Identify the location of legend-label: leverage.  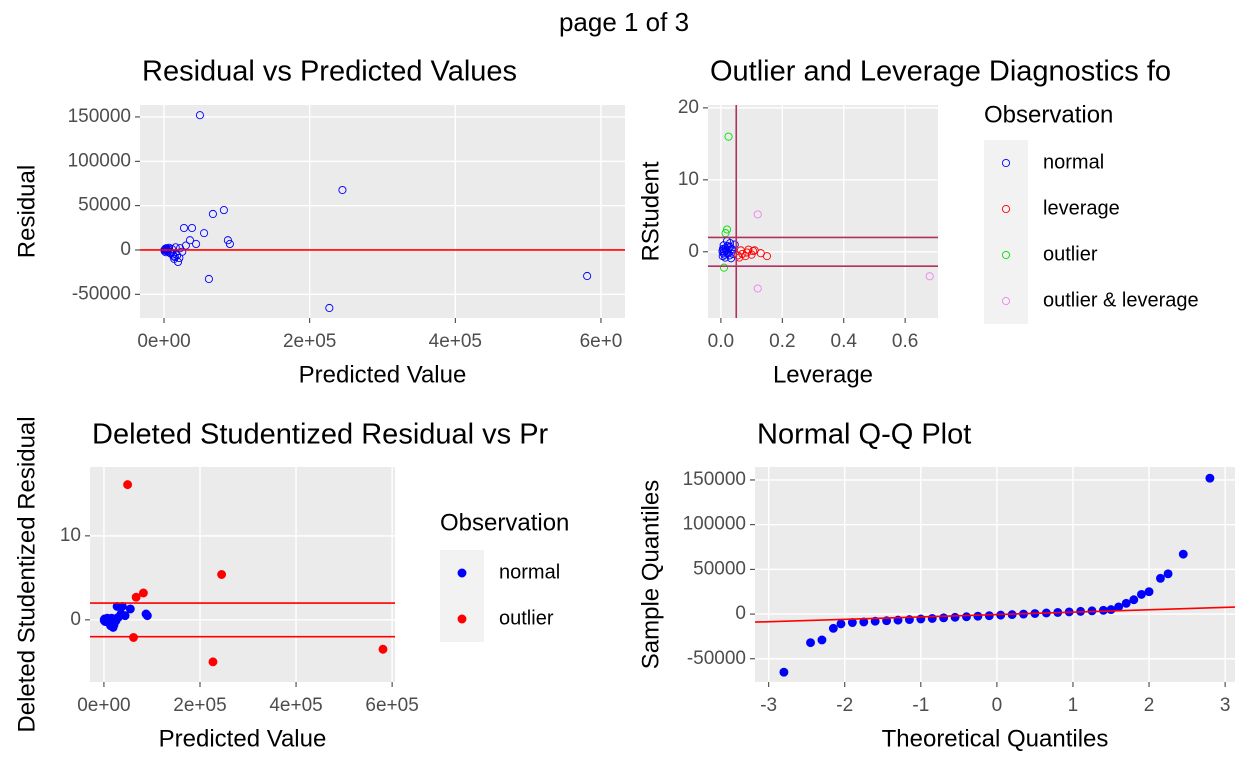
(1081, 208).